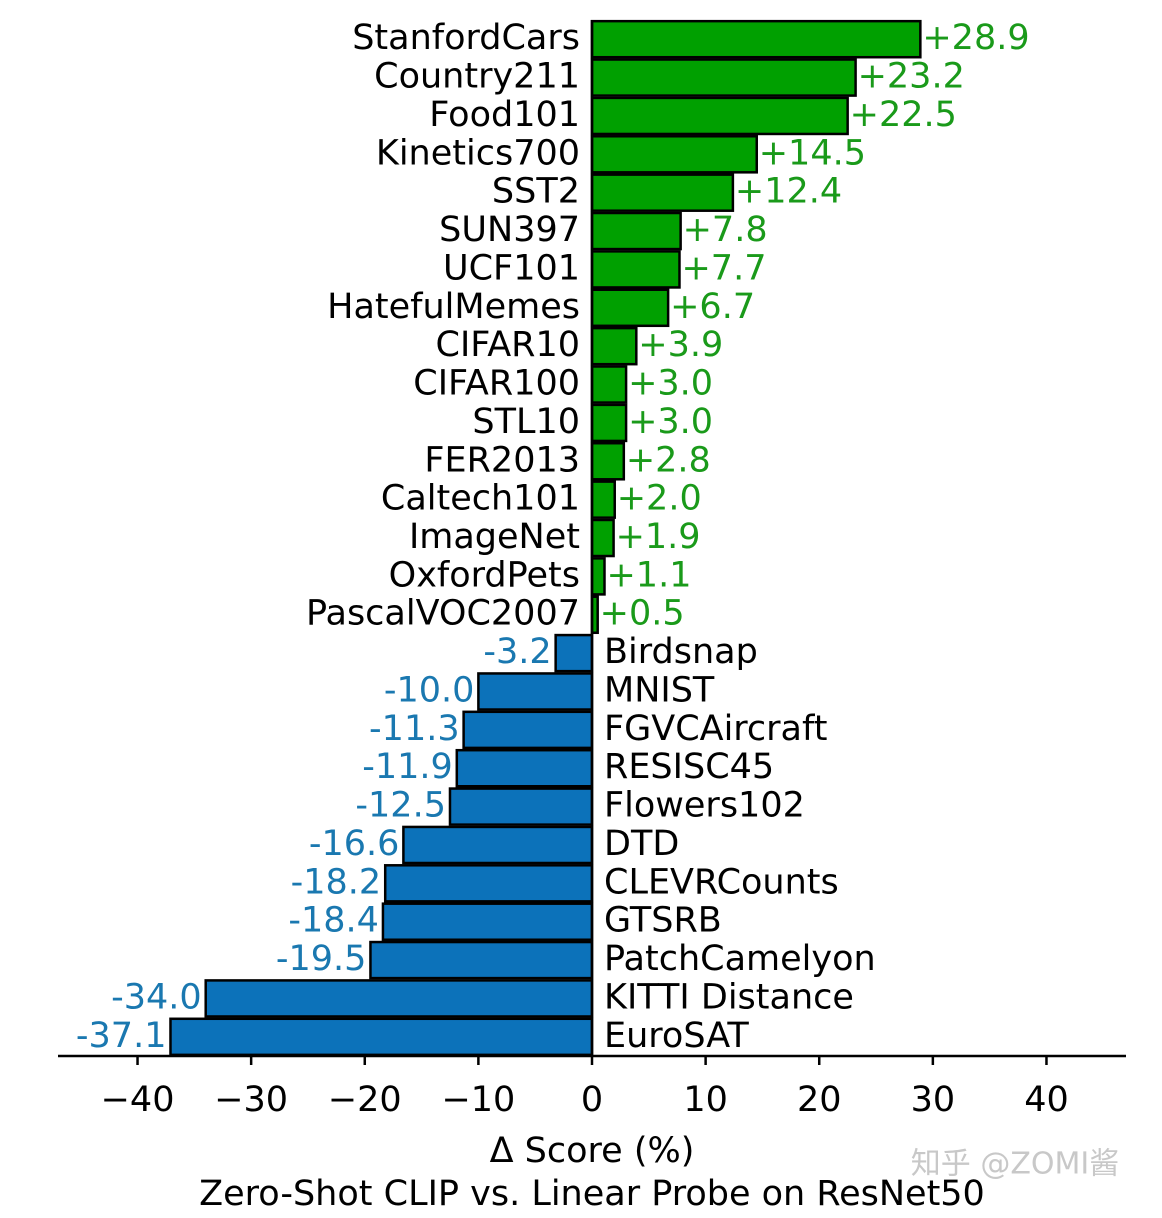 This screenshot has width=1162, height=1218. Describe the element at coordinates (681, 652) in the screenshot. I see `category-label: Birdsnap` at that location.